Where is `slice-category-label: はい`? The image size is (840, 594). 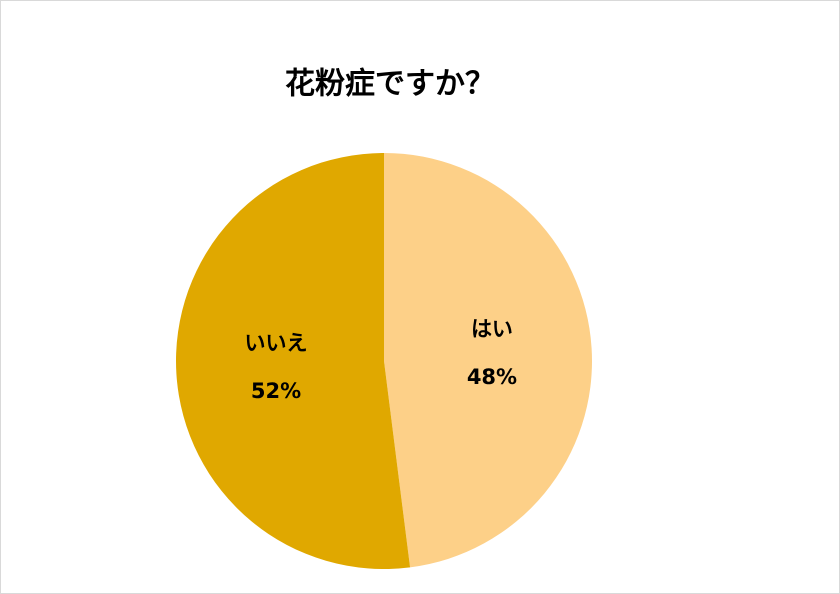 slice-category-label: はい is located at coordinates (492, 329).